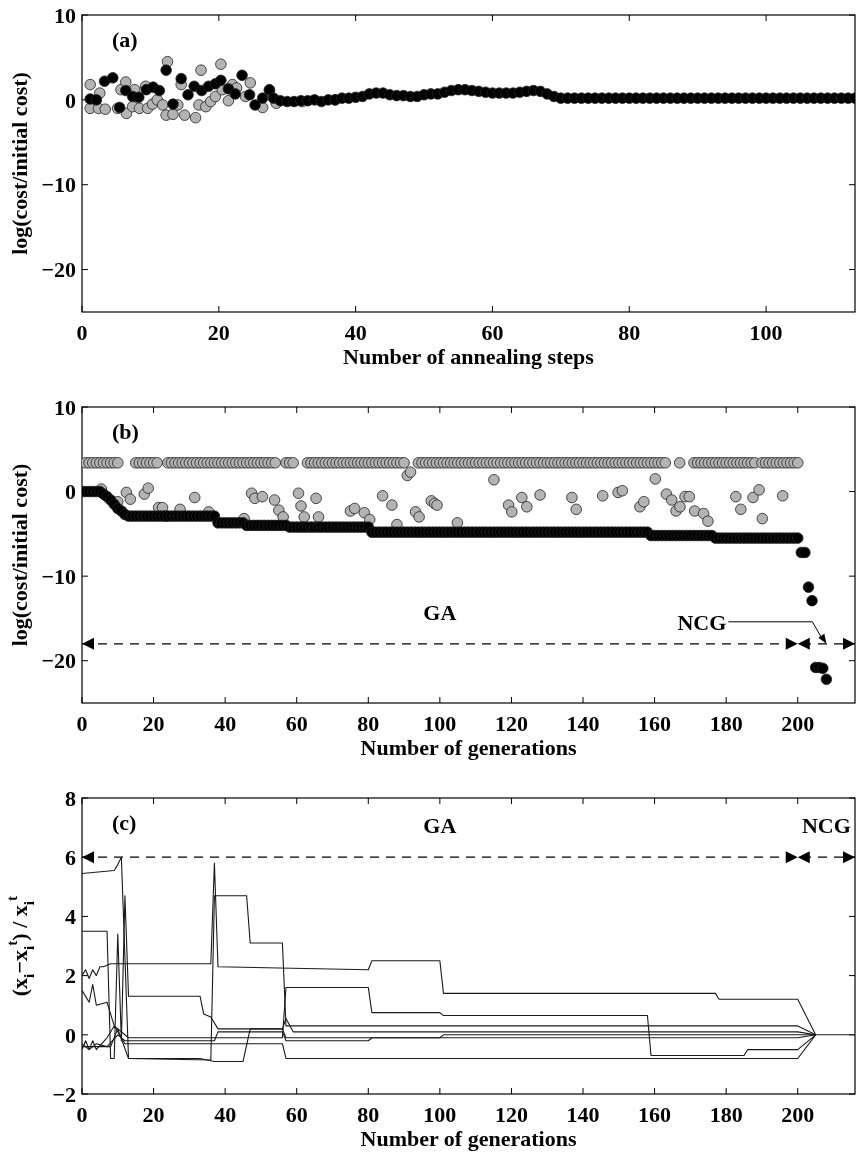  What do you see at coordinates (469, 356) in the screenshot?
I see `x-axis-title: Number of annealing steps` at bounding box center [469, 356].